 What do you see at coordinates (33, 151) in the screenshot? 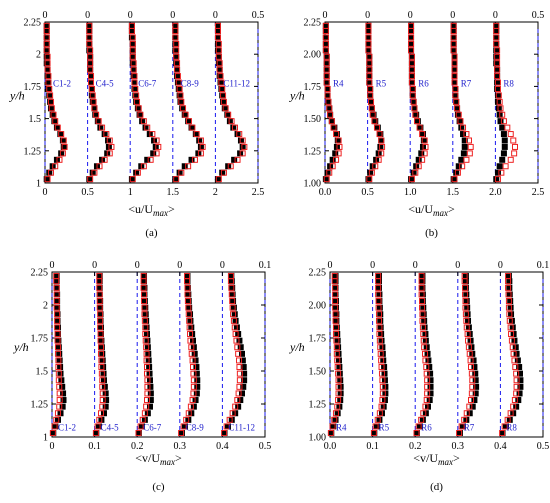
I see `y-tick-label: 1.25` at bounding box center [33, 151].